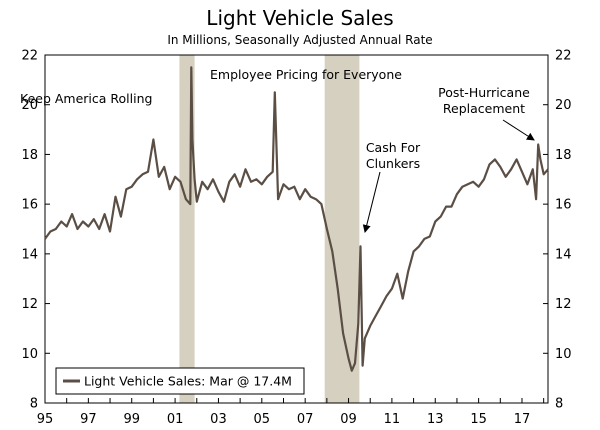  I want to click on y-tick-label-left: 16, so click(29, 205).